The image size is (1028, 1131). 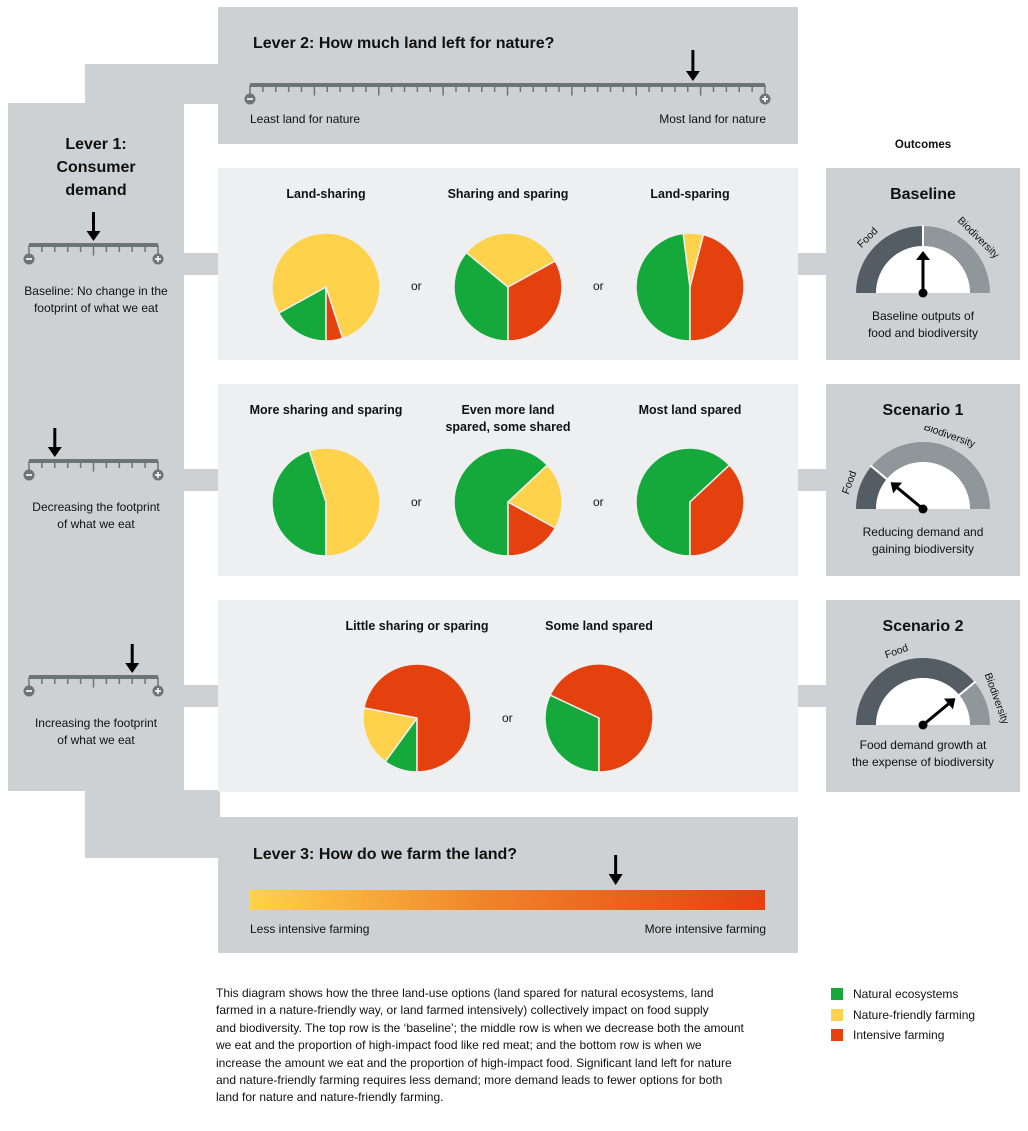 I want to click on pie-title-land-sharing: Land-sharing, so click(x=326, y=194).